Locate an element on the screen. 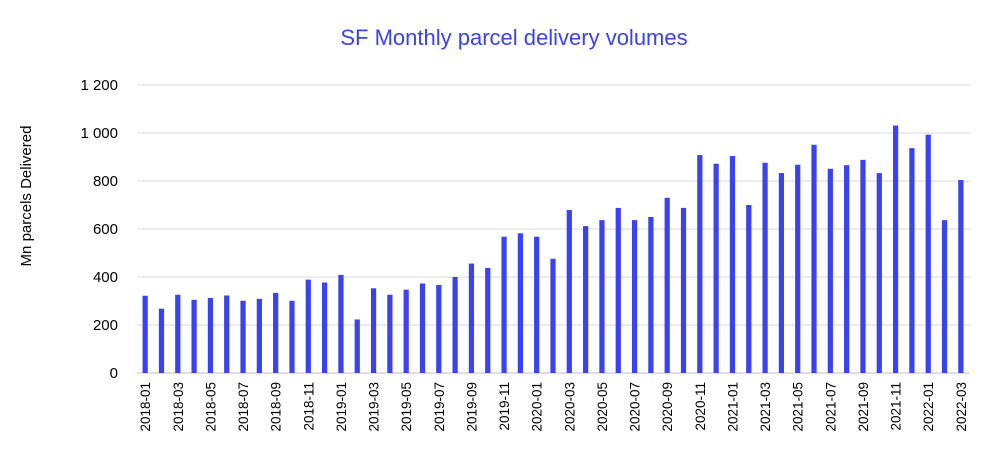  y-axis-ticks: 0 200 400 600 800 1 000 1 200 is located at coordinates (99, 229).